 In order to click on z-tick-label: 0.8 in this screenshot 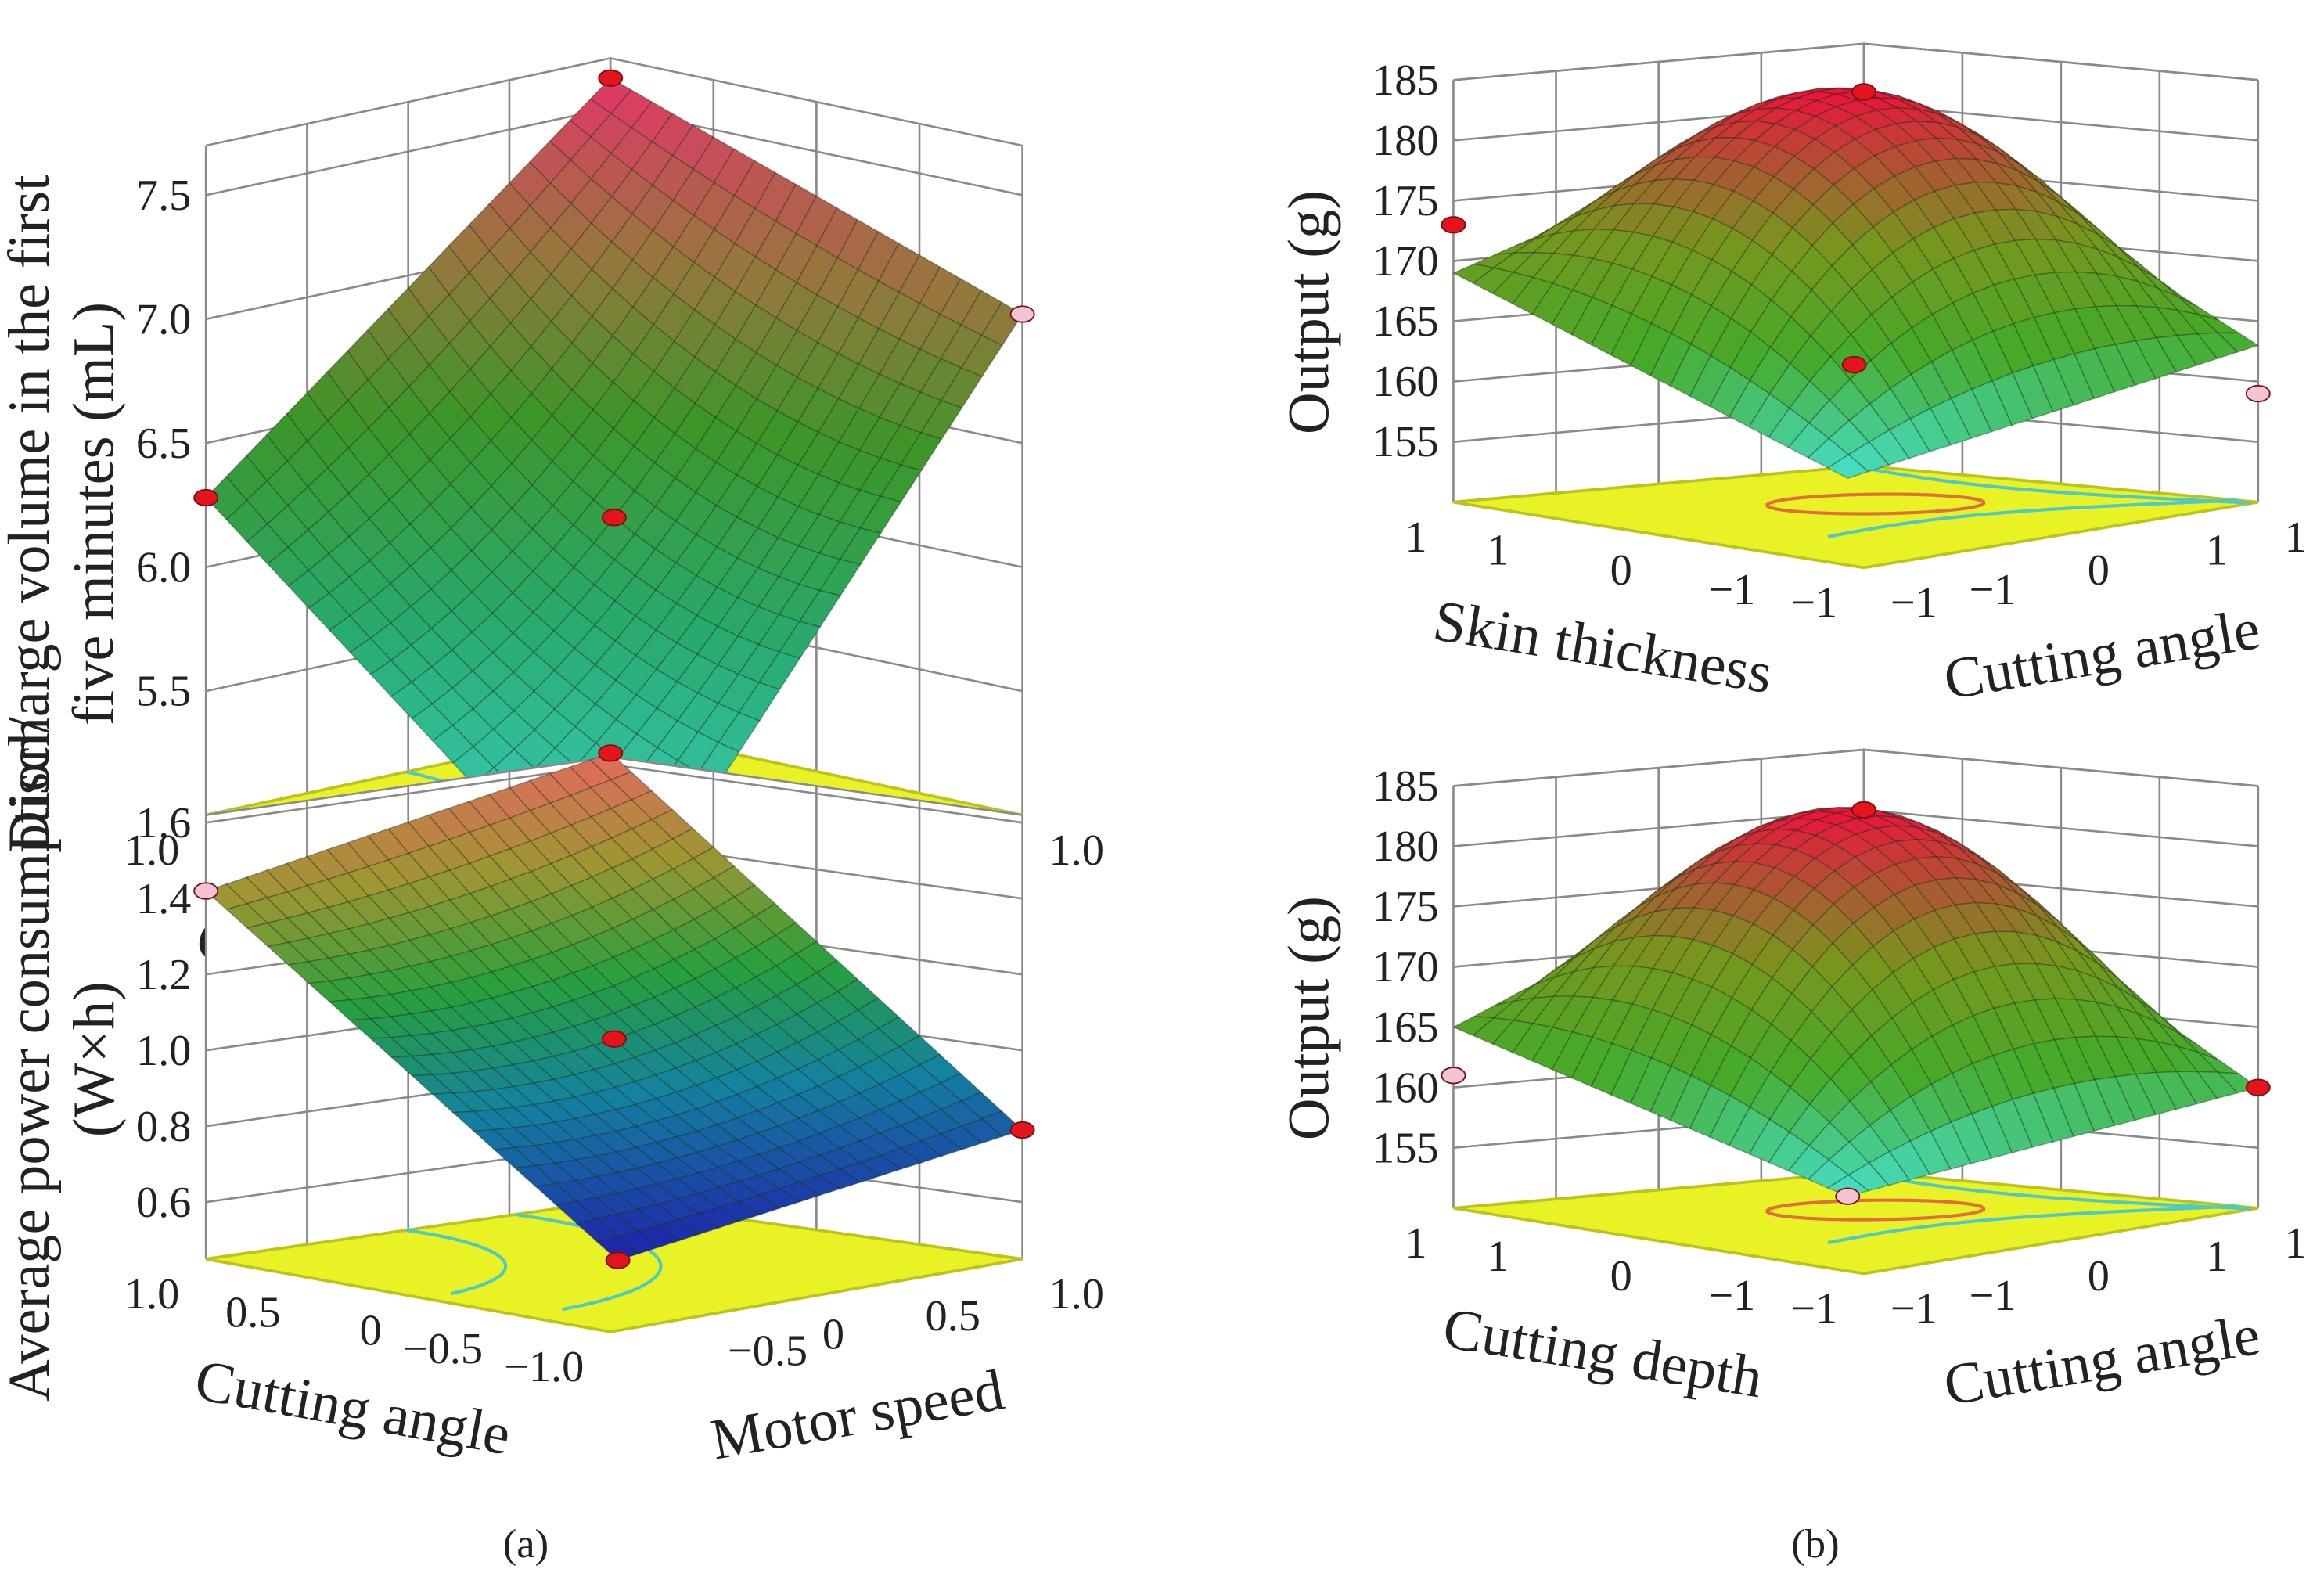, I will do `click(163, 1127)`.